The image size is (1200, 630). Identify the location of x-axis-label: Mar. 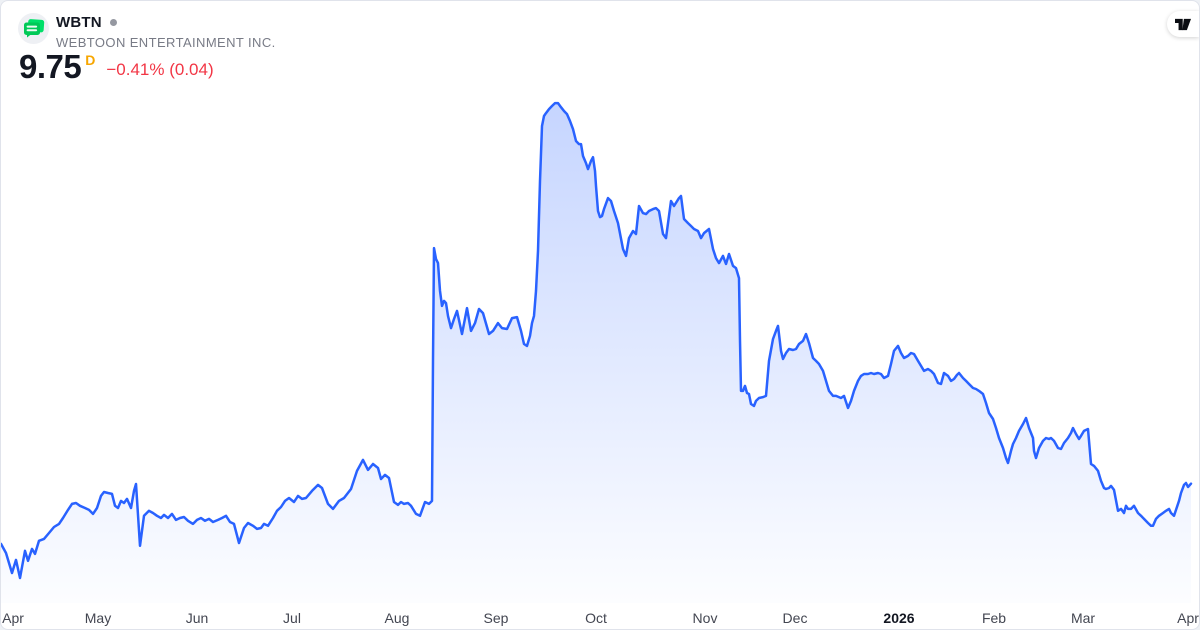
(1083, 618).